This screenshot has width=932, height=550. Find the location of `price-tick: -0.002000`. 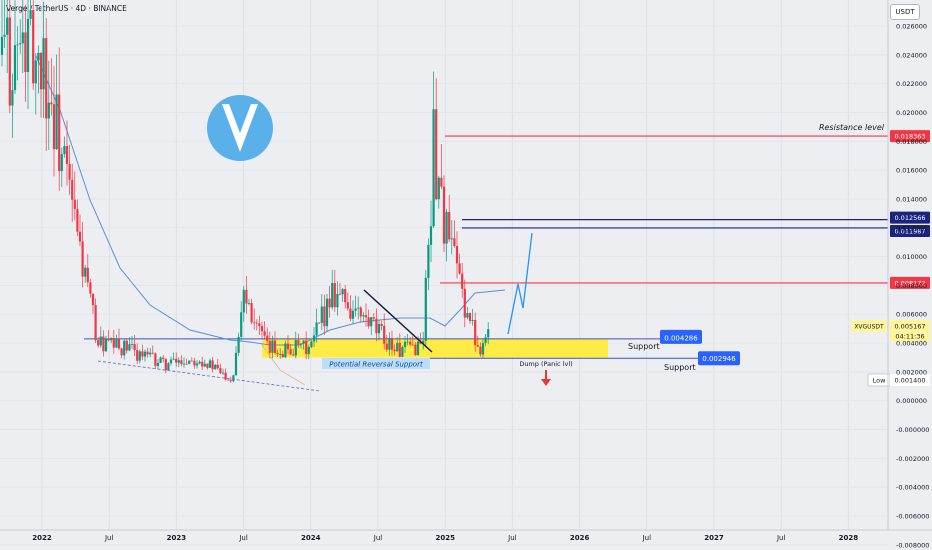

price-tick: -0.002000 is located at coordinates (912, 459).